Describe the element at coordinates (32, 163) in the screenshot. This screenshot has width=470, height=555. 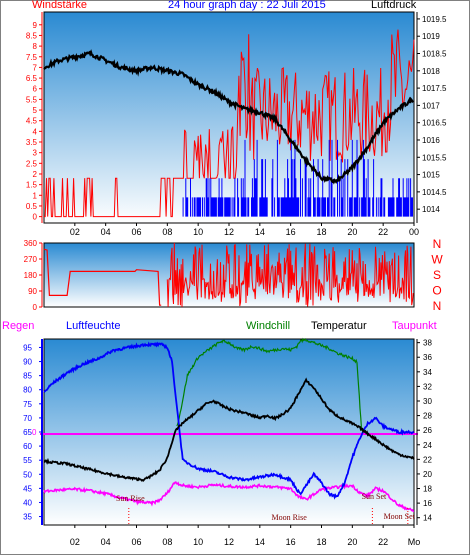
I see `wind-tick-label: 2.5` at that location.